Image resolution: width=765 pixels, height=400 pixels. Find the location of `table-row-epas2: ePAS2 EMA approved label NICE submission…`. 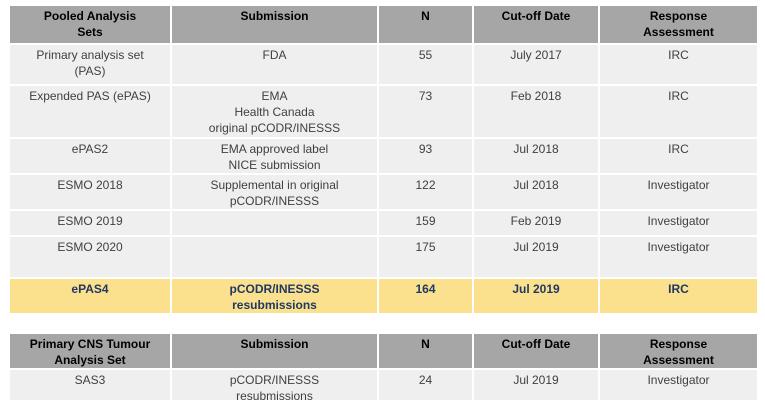

table-row-epas2: ePAS2 EMA approved label NICE submission… is located at coordinates (383, 156).